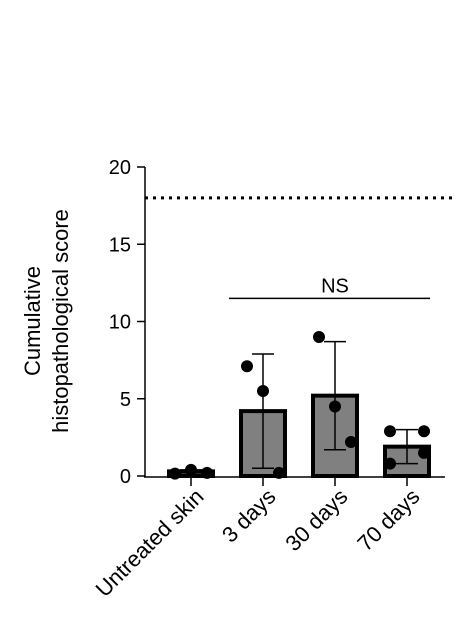 The height and width of the screenshot is (630, 462). Describe the element at coordinates (60, 321) in the screenshot. I see `y-axis-label: histopathological score` at that location.